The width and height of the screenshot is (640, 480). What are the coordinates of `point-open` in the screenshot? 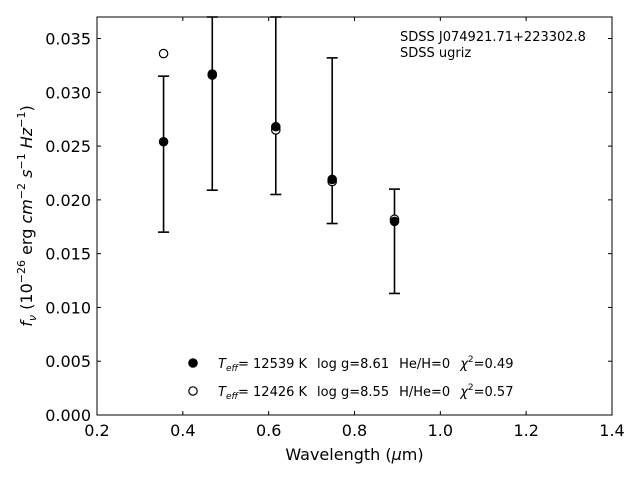 It's located at (163, 53).